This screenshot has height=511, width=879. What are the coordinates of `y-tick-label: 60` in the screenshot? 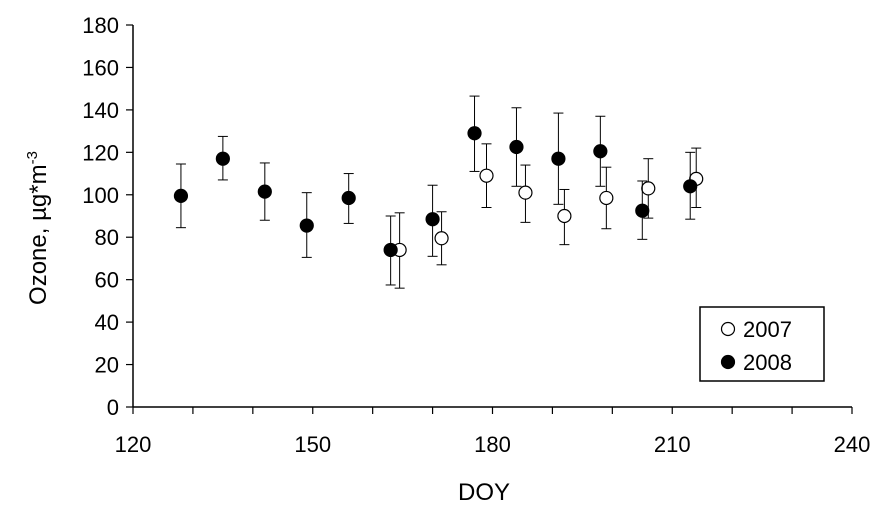 It's located at (107, 280).